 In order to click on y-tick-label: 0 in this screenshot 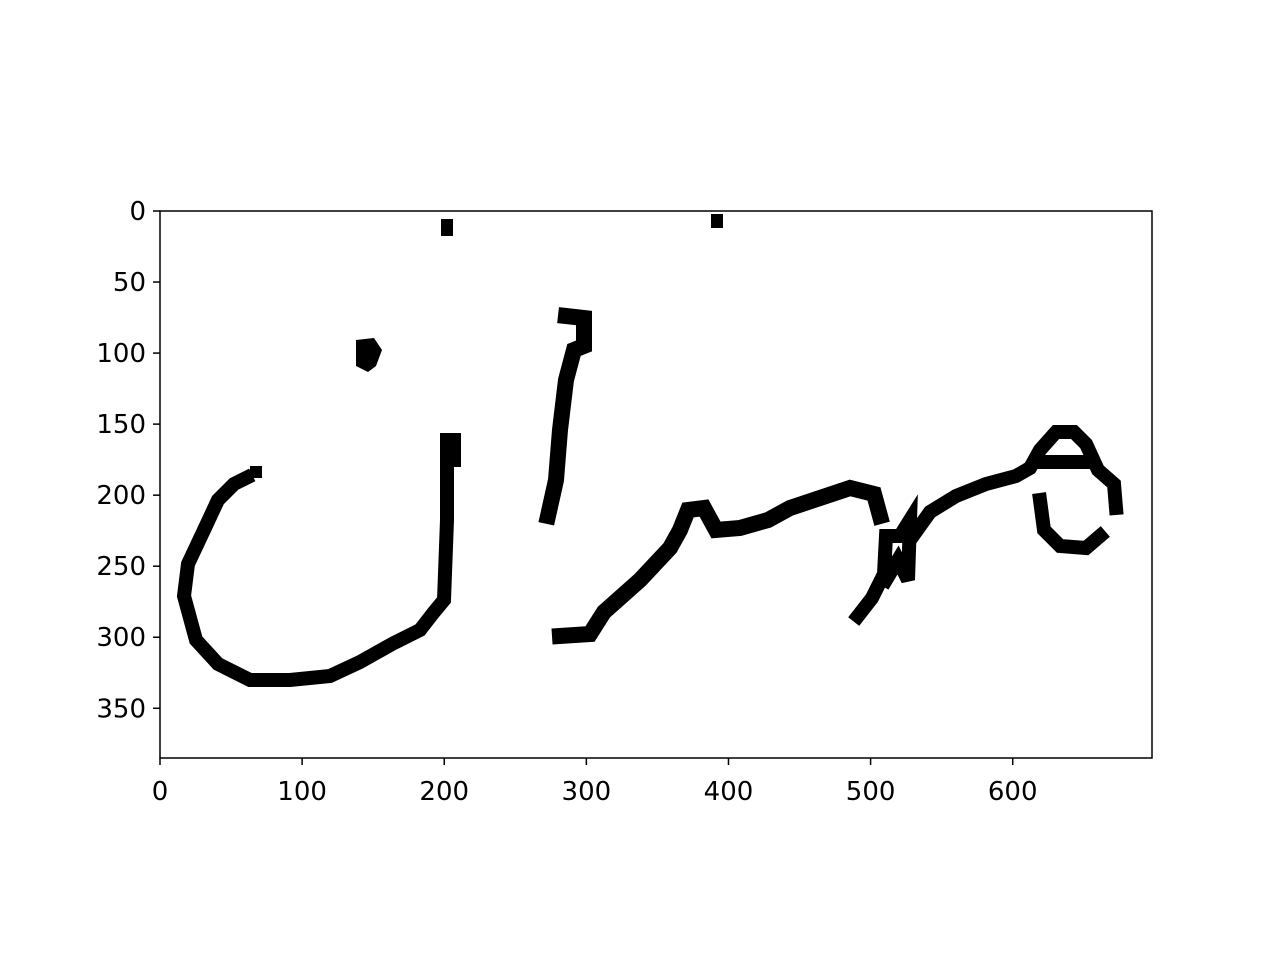, I will do `click(137, 212)`.